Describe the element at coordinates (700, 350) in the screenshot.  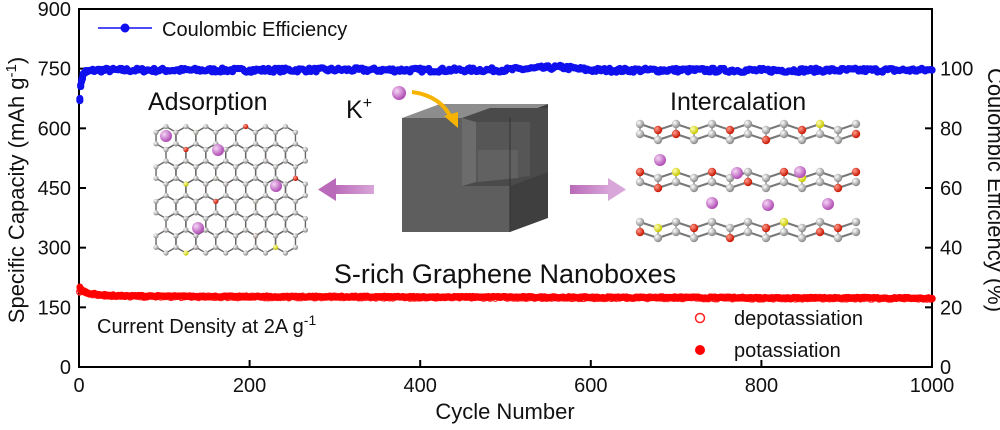
I see `legend-pot-marker` at that location.